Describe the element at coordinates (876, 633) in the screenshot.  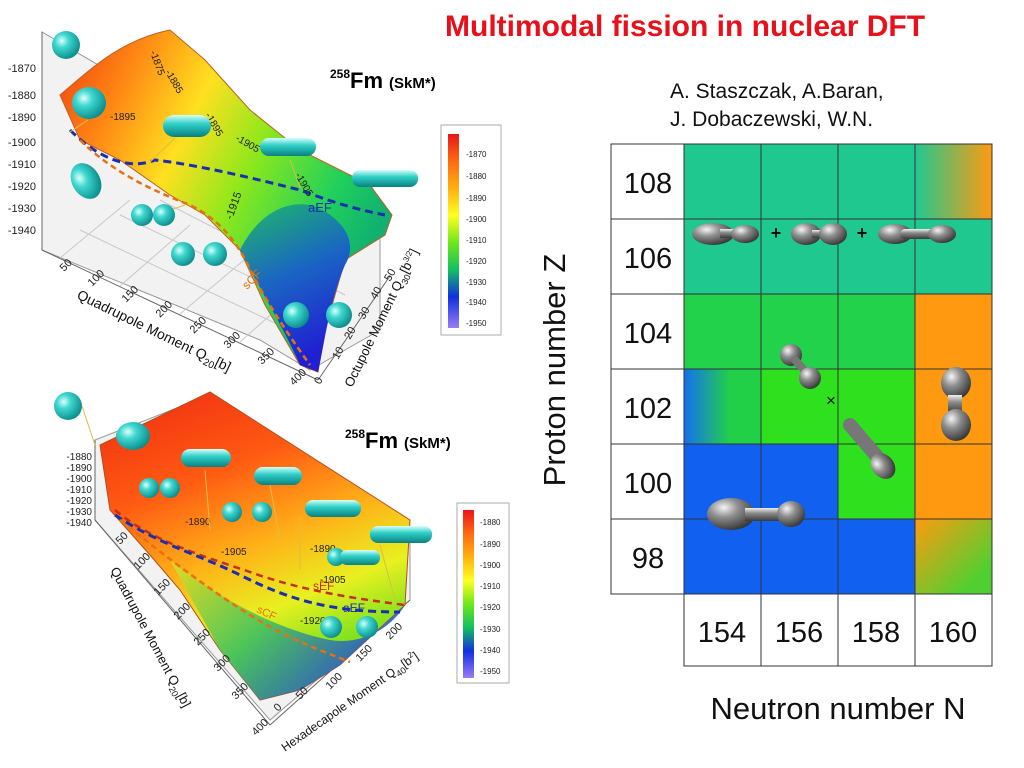
I see `neutron-number-label: 158` at that location.